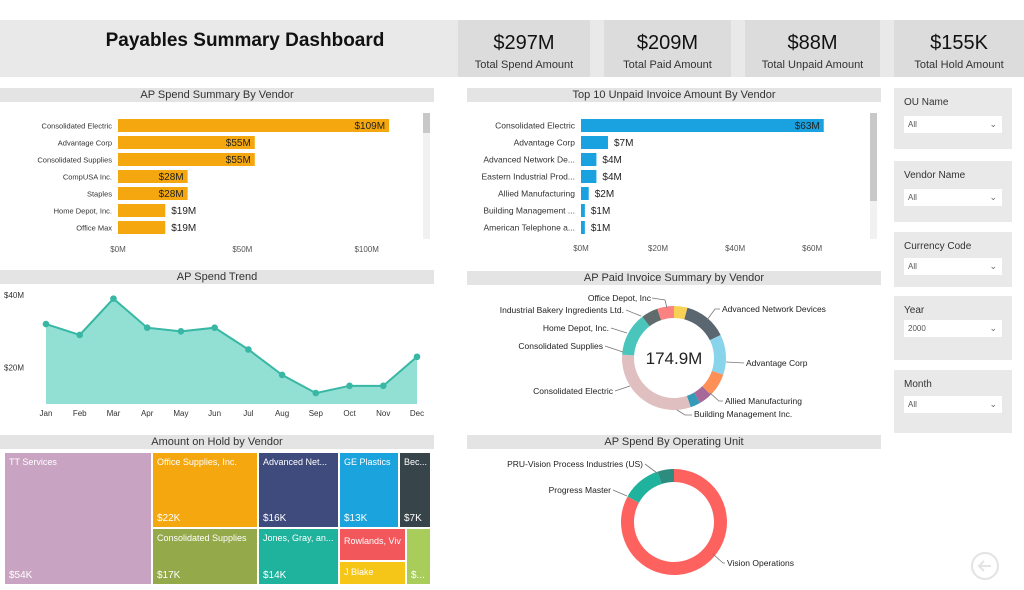 The height and width of the screenshot is (590, 1024). I want to click on kpi-label: Total Spend Amount, so click(524, 65).